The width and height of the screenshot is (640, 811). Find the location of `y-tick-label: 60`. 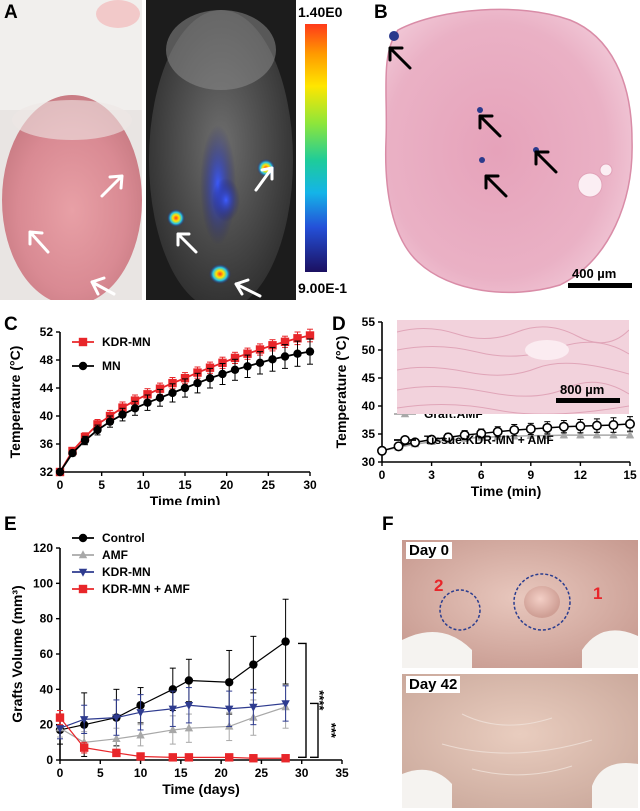

y-tick-label: 60 is located at coordinates (47, 654).